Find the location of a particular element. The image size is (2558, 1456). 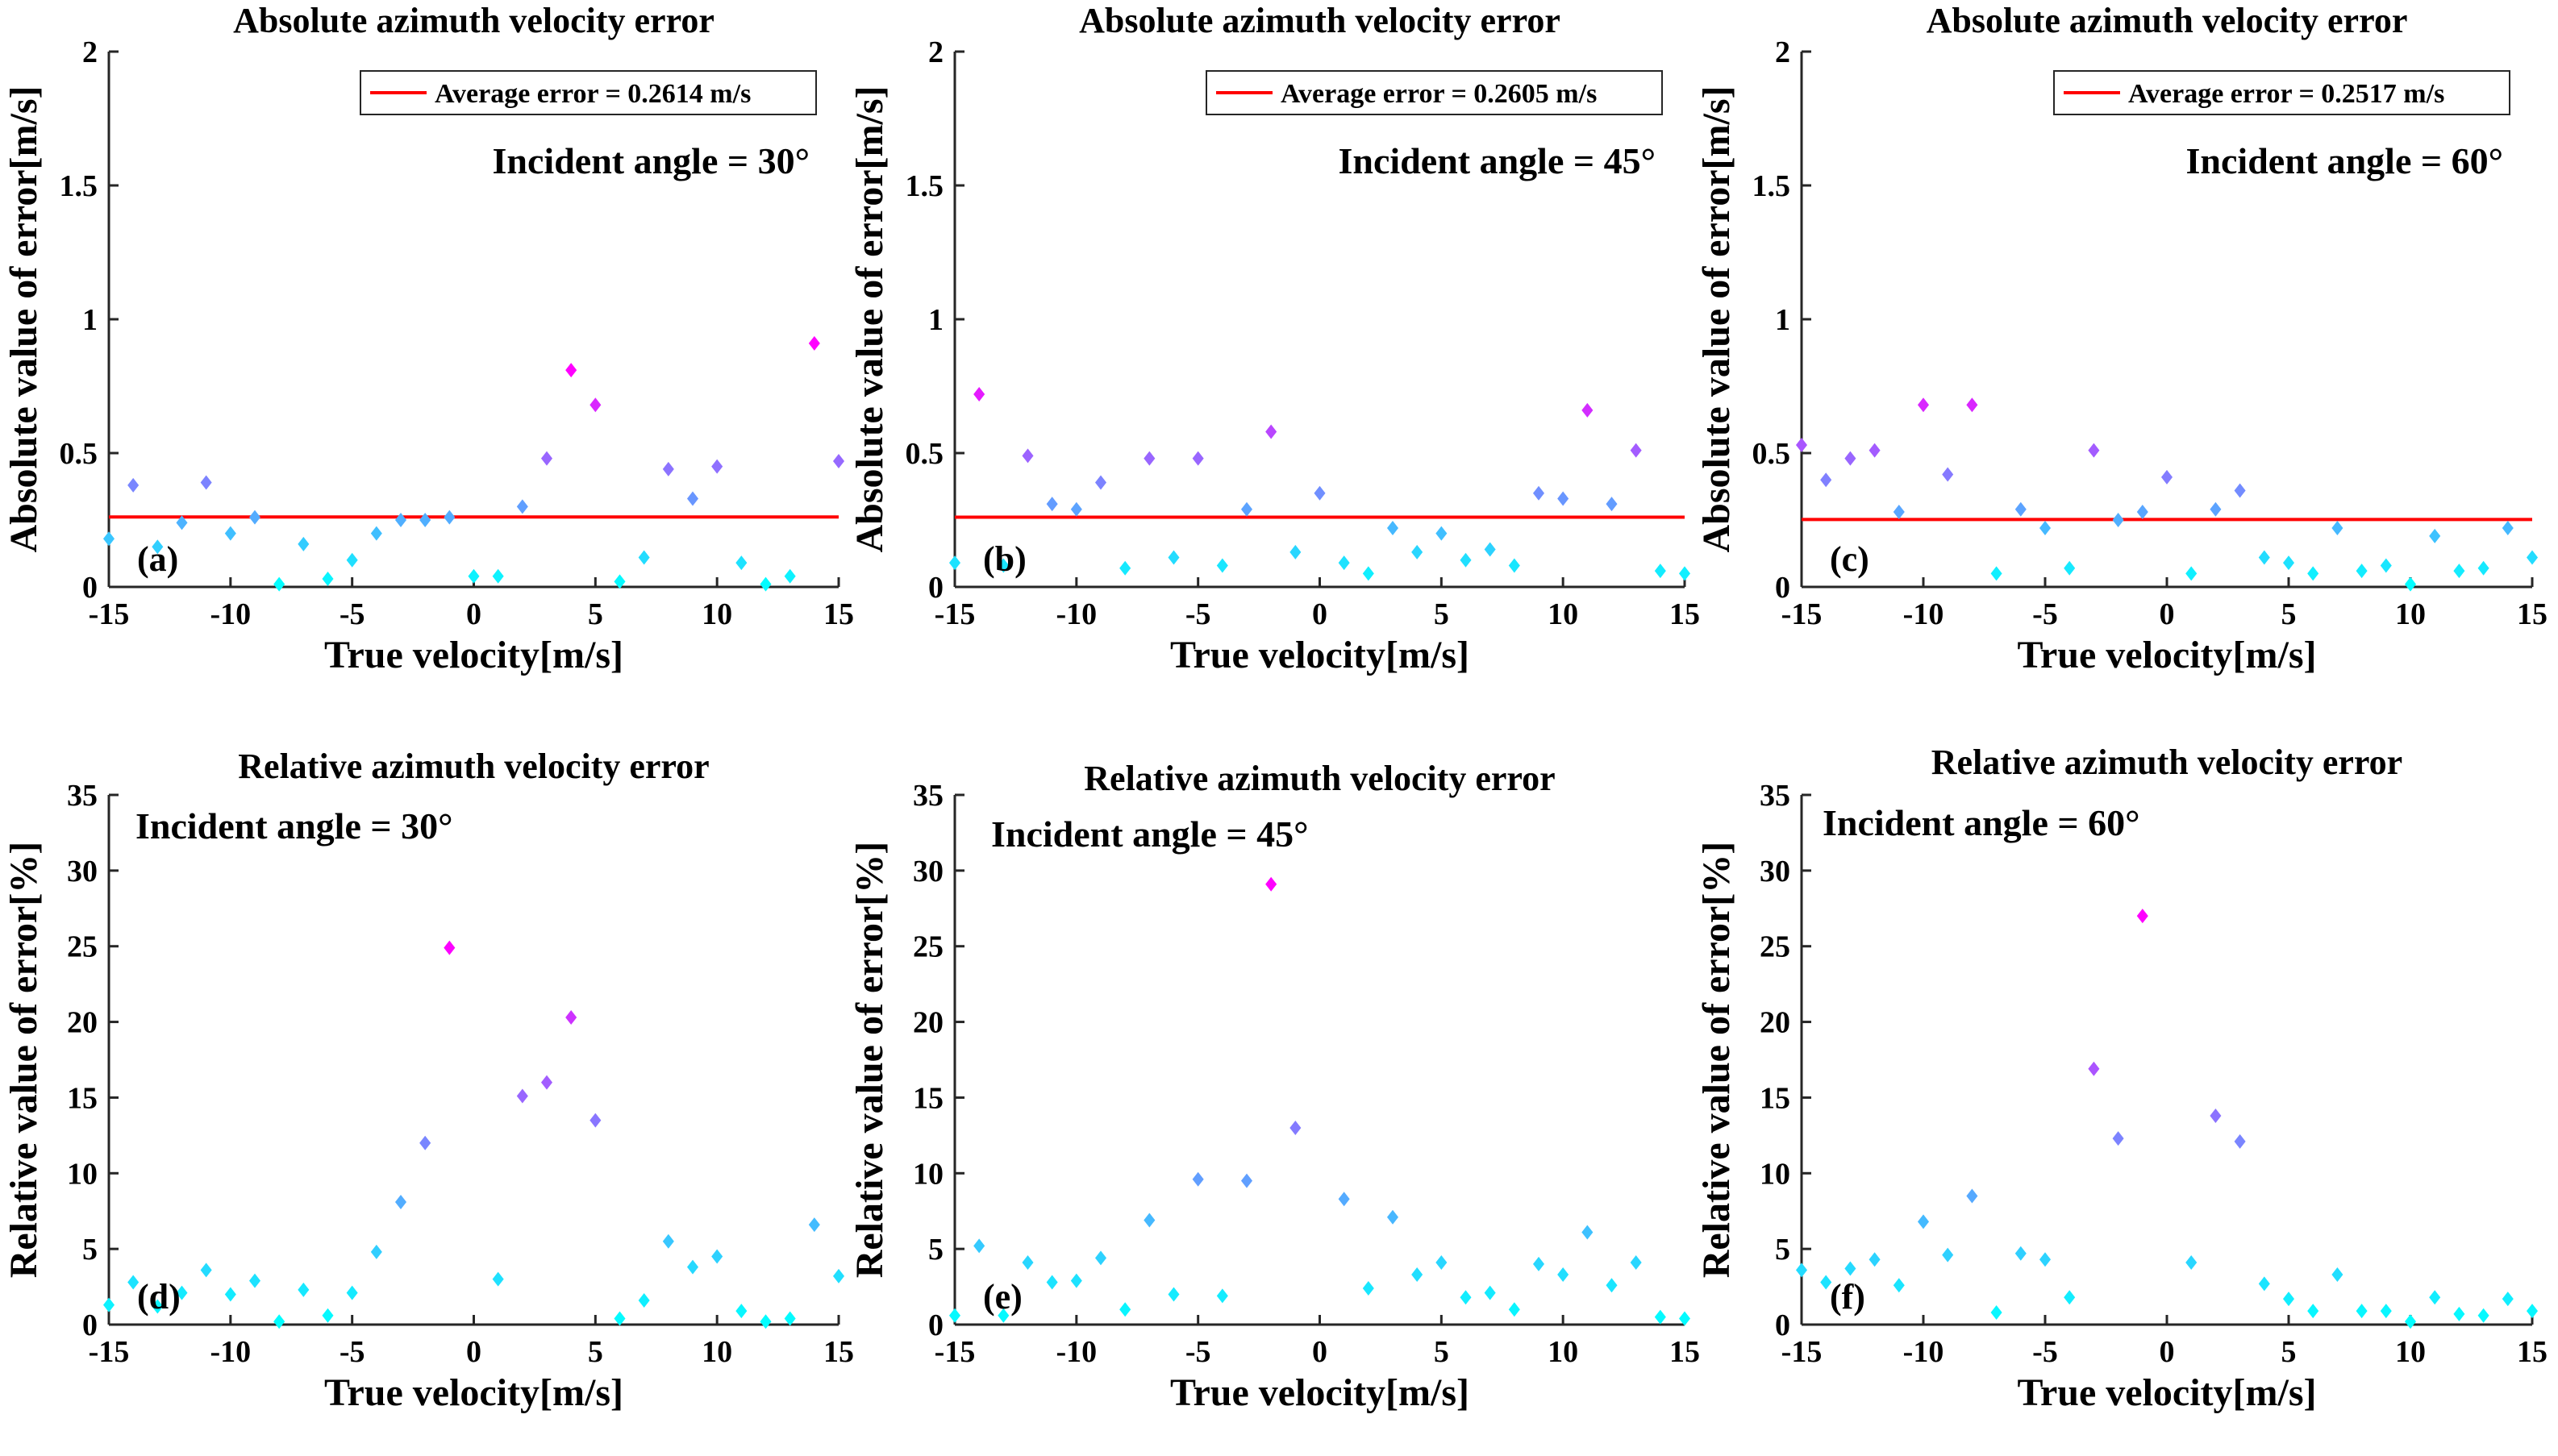

legend-text: Average error = 0.2614 m/s is located at coordinates (593, 94).